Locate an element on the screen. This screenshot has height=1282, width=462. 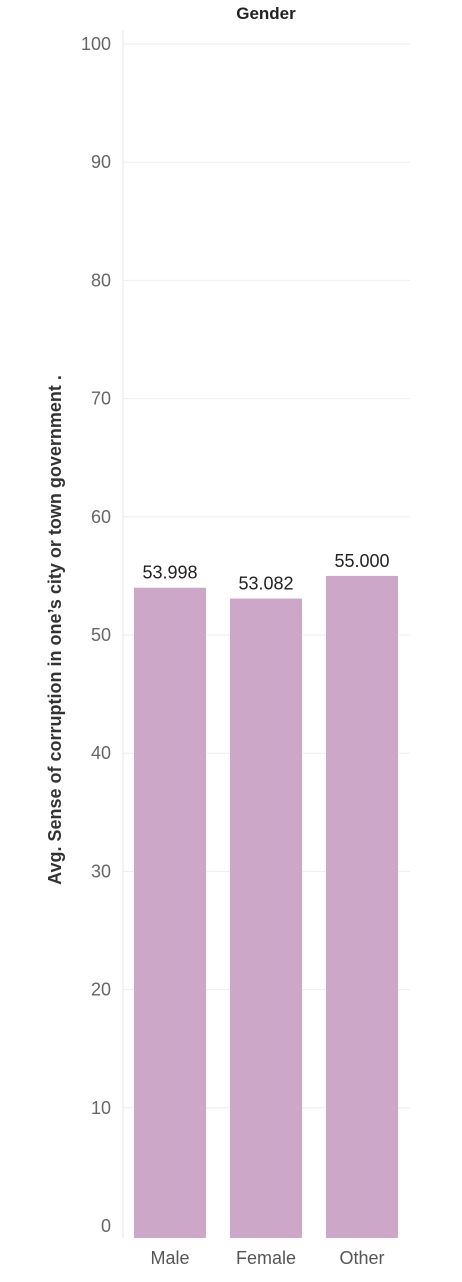
bar-other is located at coordinates (362, 906).